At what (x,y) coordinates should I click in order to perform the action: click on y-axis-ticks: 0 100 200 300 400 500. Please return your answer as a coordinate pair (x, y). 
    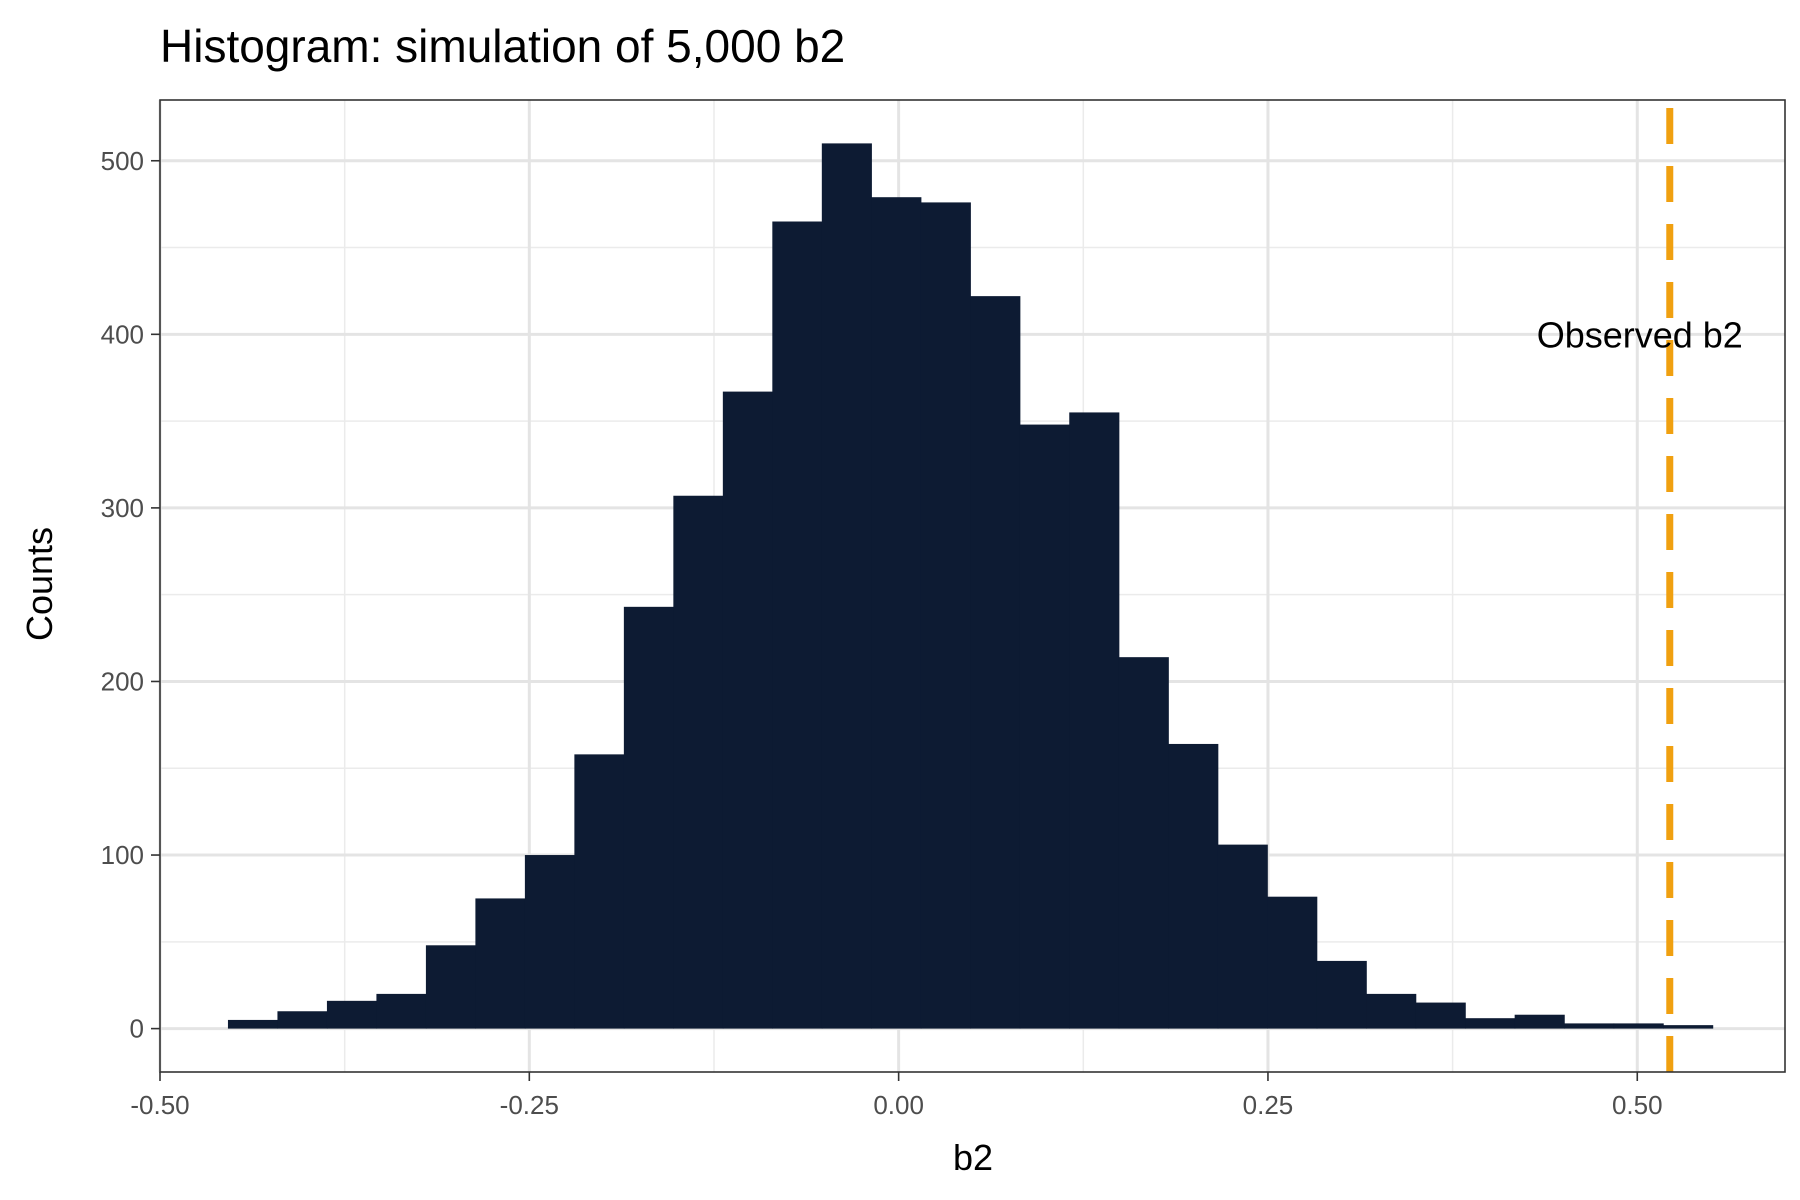
    Looking at the image, I should click on (130, 595).